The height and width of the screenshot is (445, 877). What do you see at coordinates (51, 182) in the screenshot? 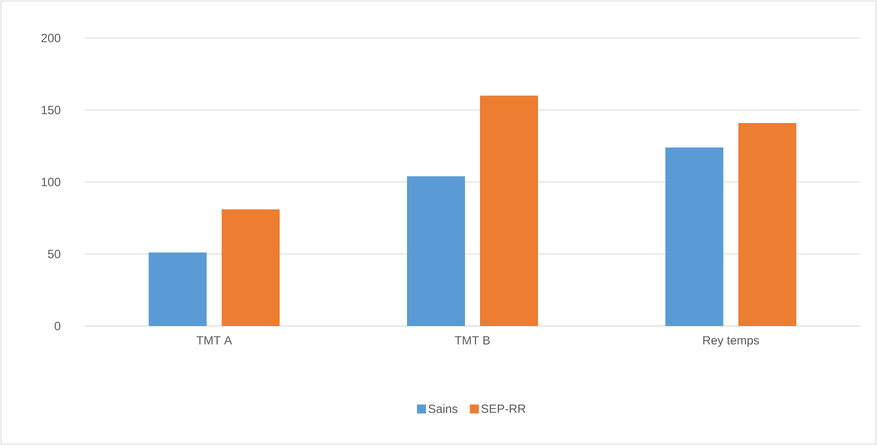
I see `y-tick-label: 100` at bounding box center [51, 182].